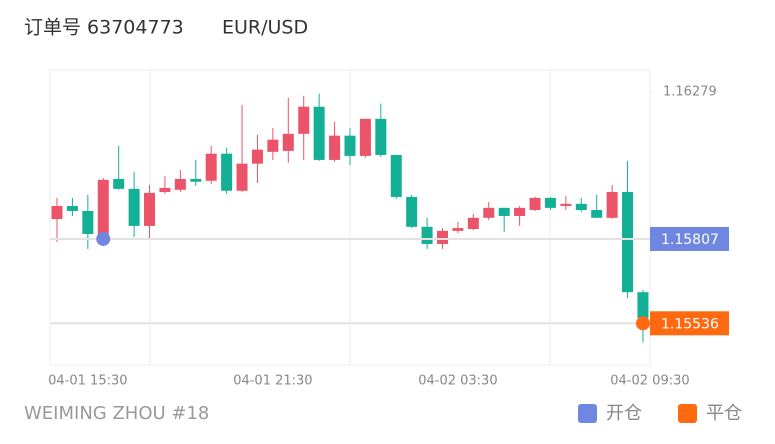  Describe the element at coordinates (87, 381) in the screenshot. I see `x-tick-label: 04-01 15:30` at that location.